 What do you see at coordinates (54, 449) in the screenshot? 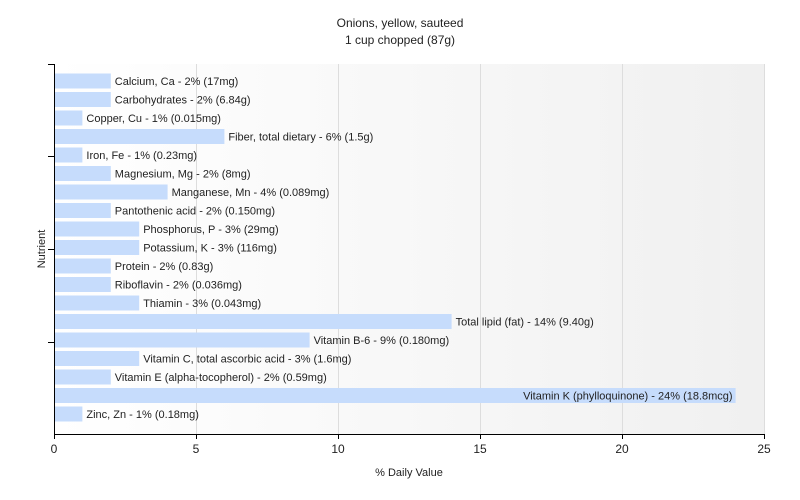
I see `x-tick-label: 0` at bounding box center [54, 449].